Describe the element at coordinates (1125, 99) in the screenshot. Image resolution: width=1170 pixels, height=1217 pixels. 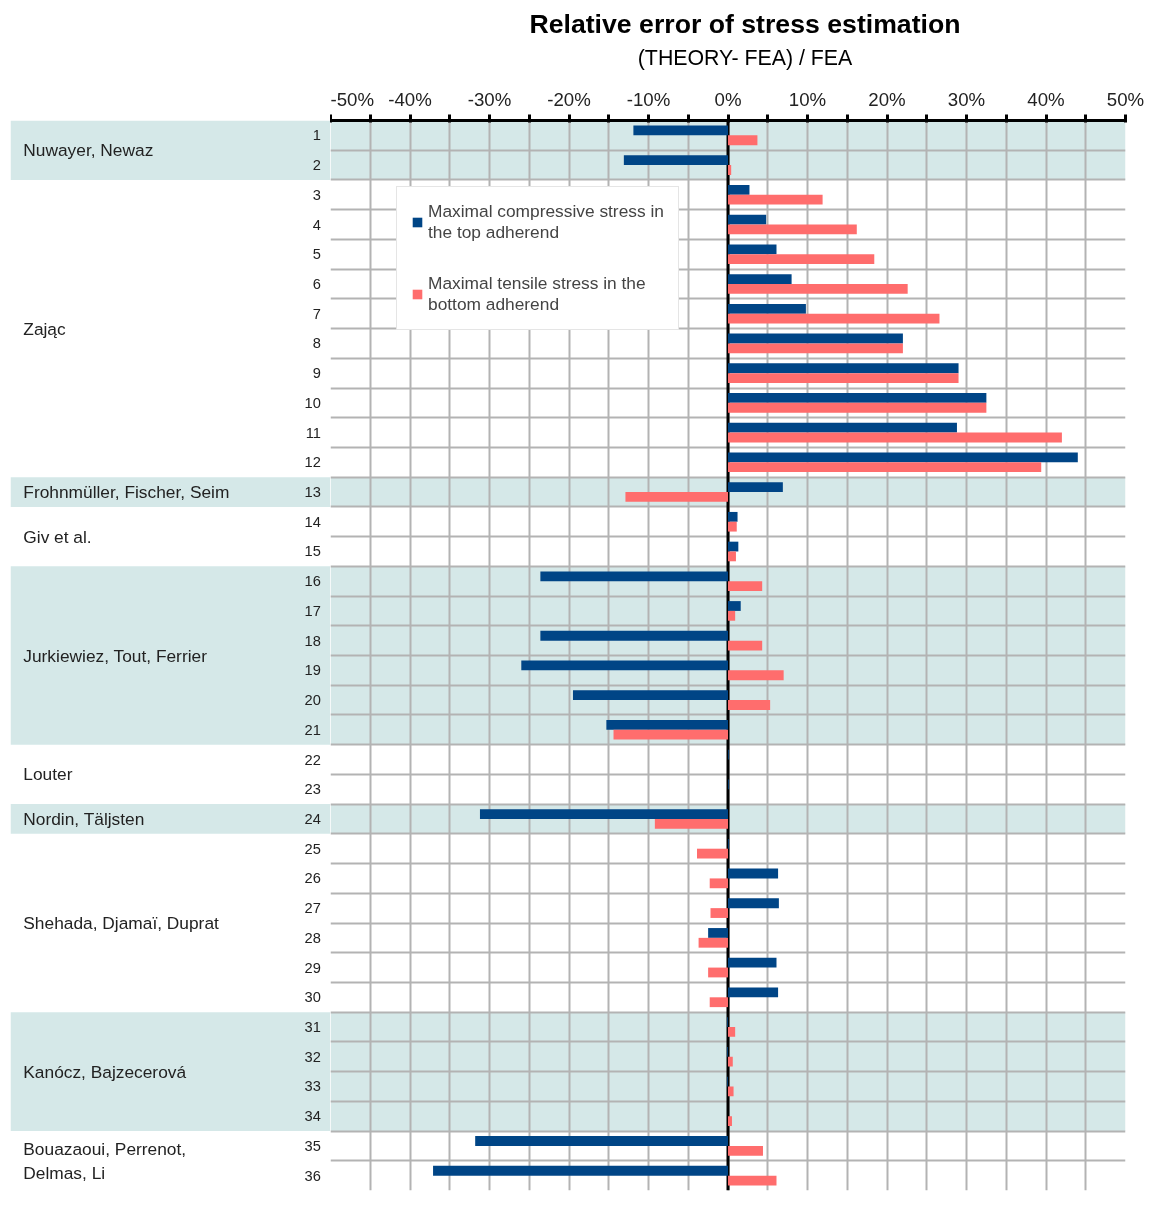
I see `x-tick-label: 50%` at that location.